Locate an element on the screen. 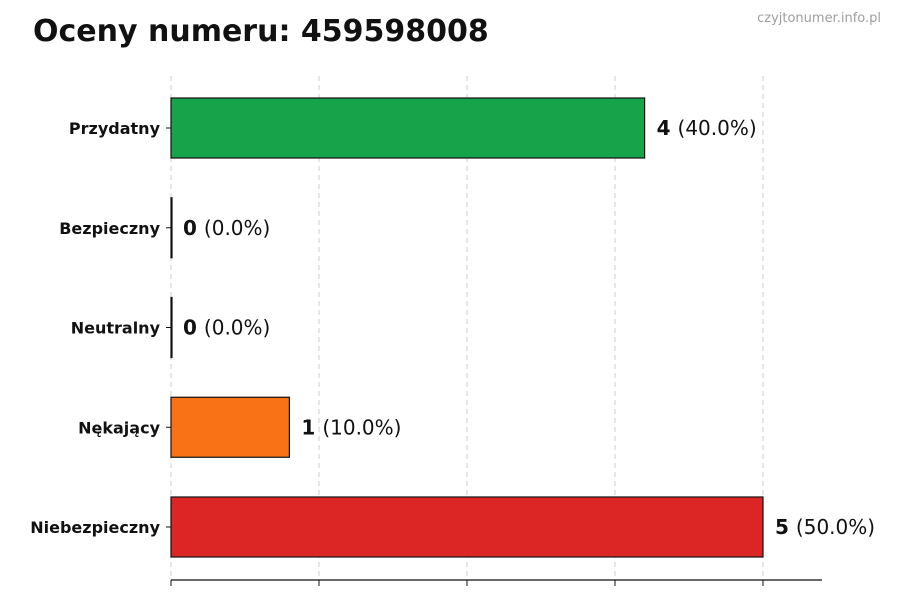 This screenshot has width=900, height=600. value-label: 5 (50.0%) is located at coordinates (825, 527).